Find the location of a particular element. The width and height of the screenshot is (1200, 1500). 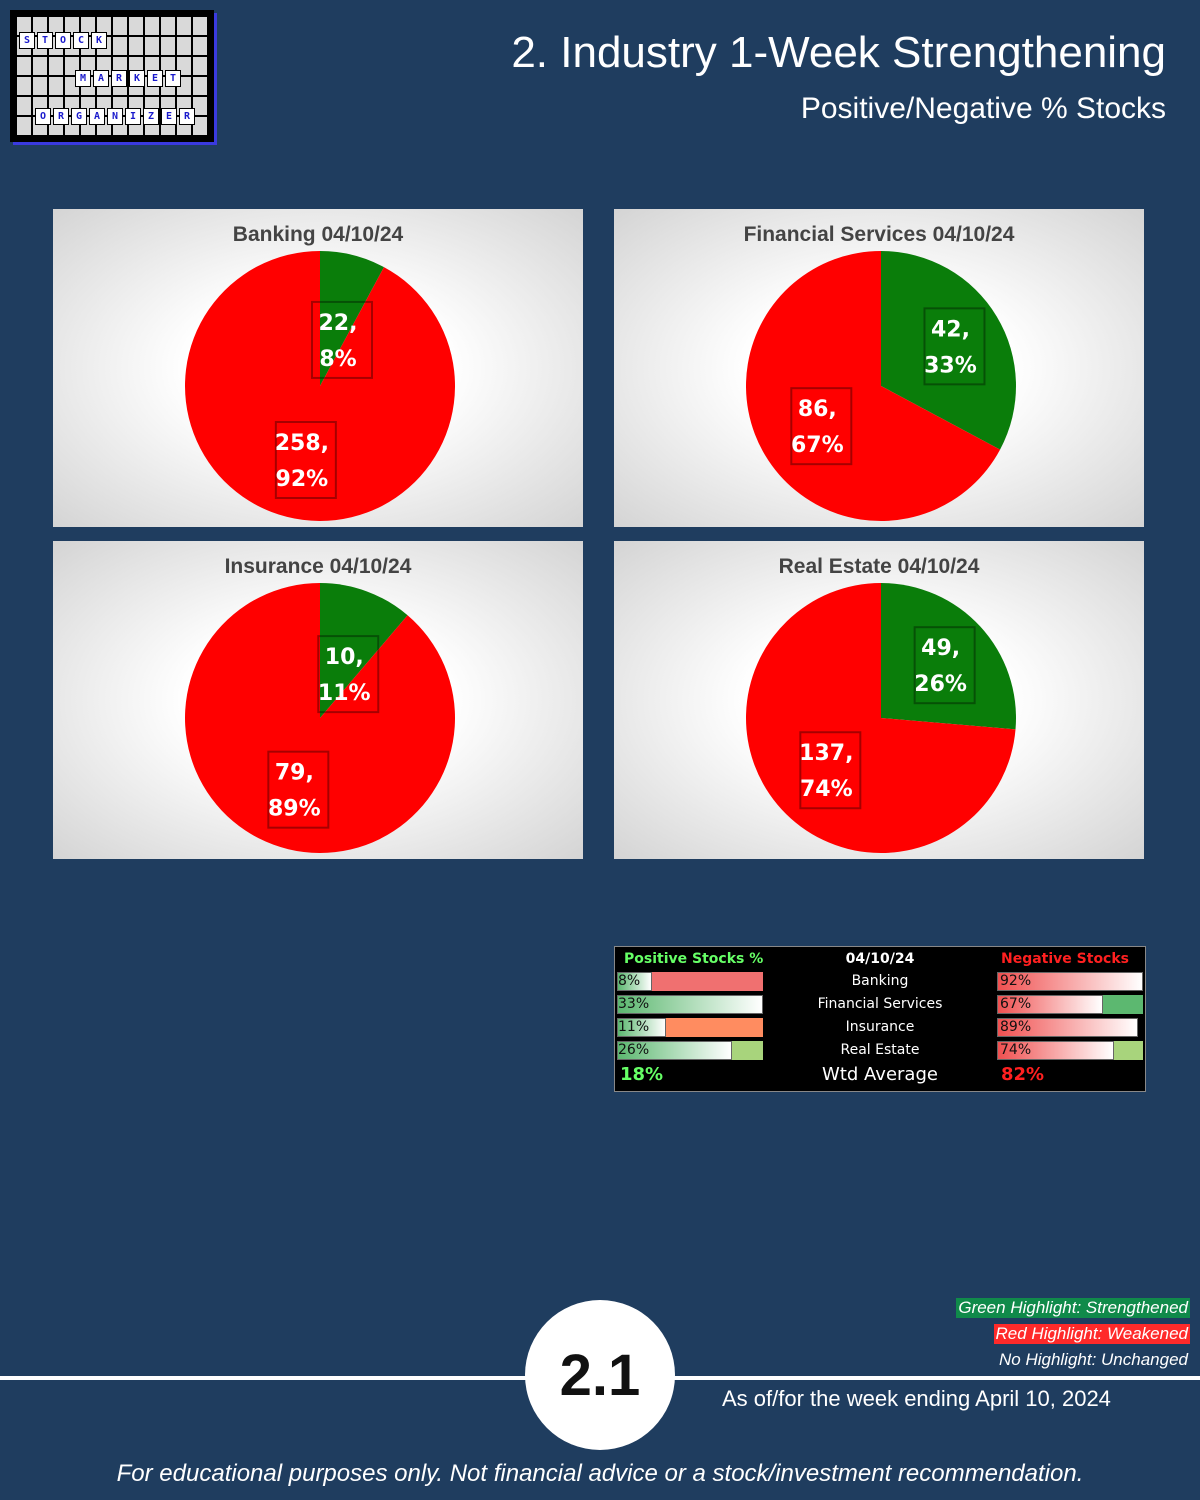

header-negative: Negative Stocks % is located at coordinates (1065, 969).